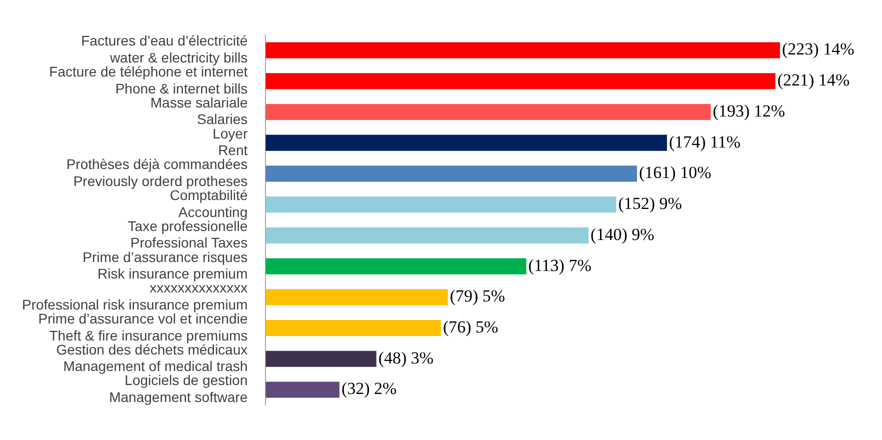  I want to click on data-label: (79) 5%, so click(478, 296).